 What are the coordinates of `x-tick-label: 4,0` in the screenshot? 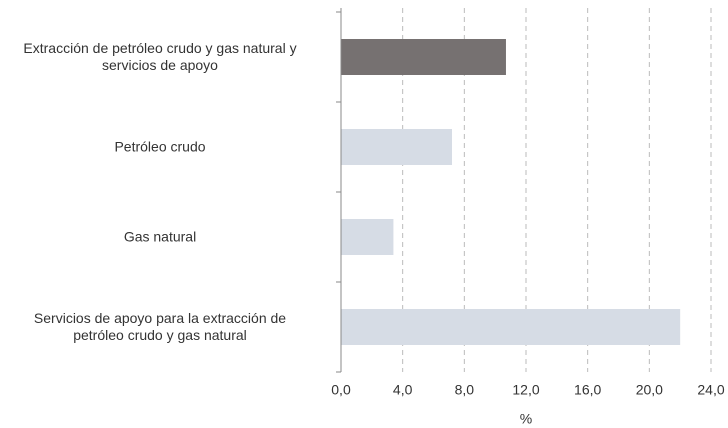 It's located at (403, 390).